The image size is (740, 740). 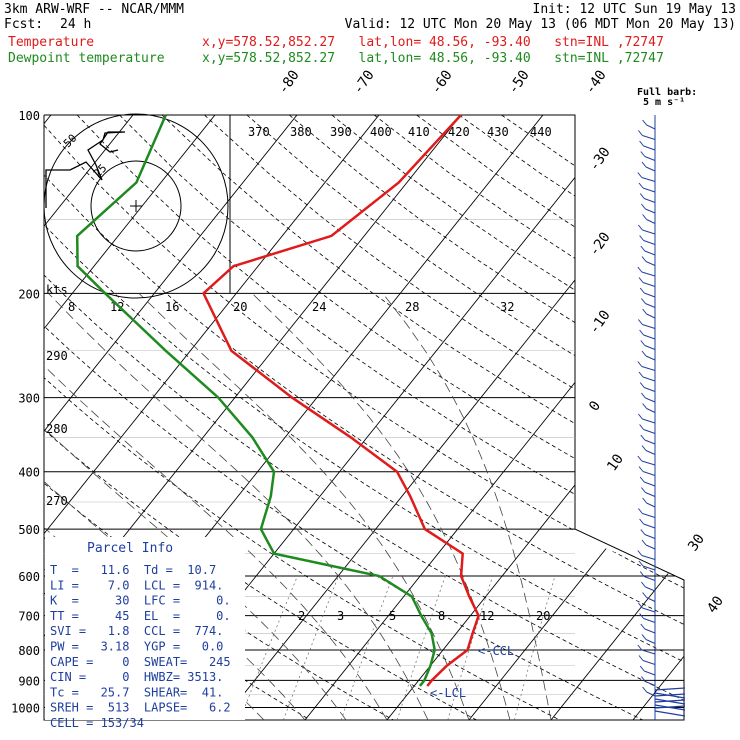 What do you see at coordinates (319, 307) in the screenshot?
I see `hodograph-speed-label: 24` at bounding box center [319, 307].